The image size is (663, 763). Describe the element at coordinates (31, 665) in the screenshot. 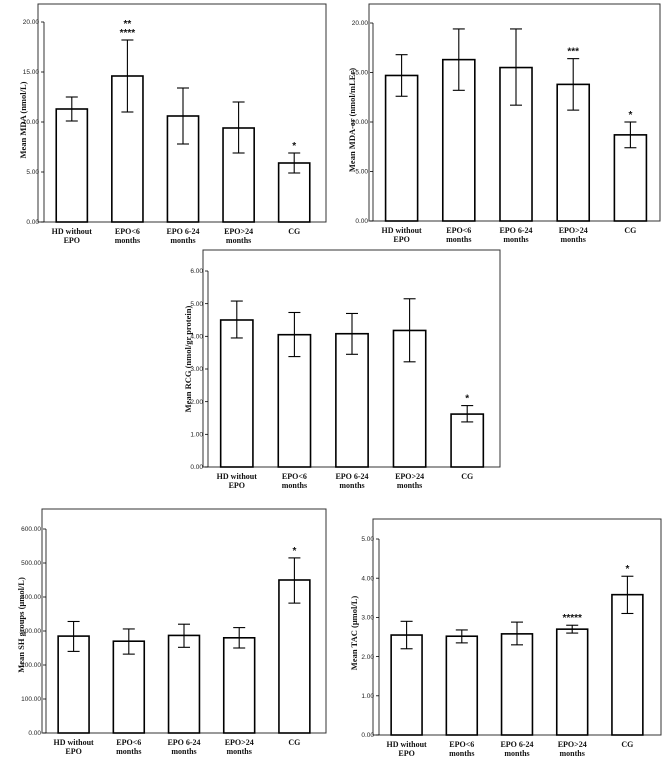

I see `y-tick-label: 200.00` at that location.